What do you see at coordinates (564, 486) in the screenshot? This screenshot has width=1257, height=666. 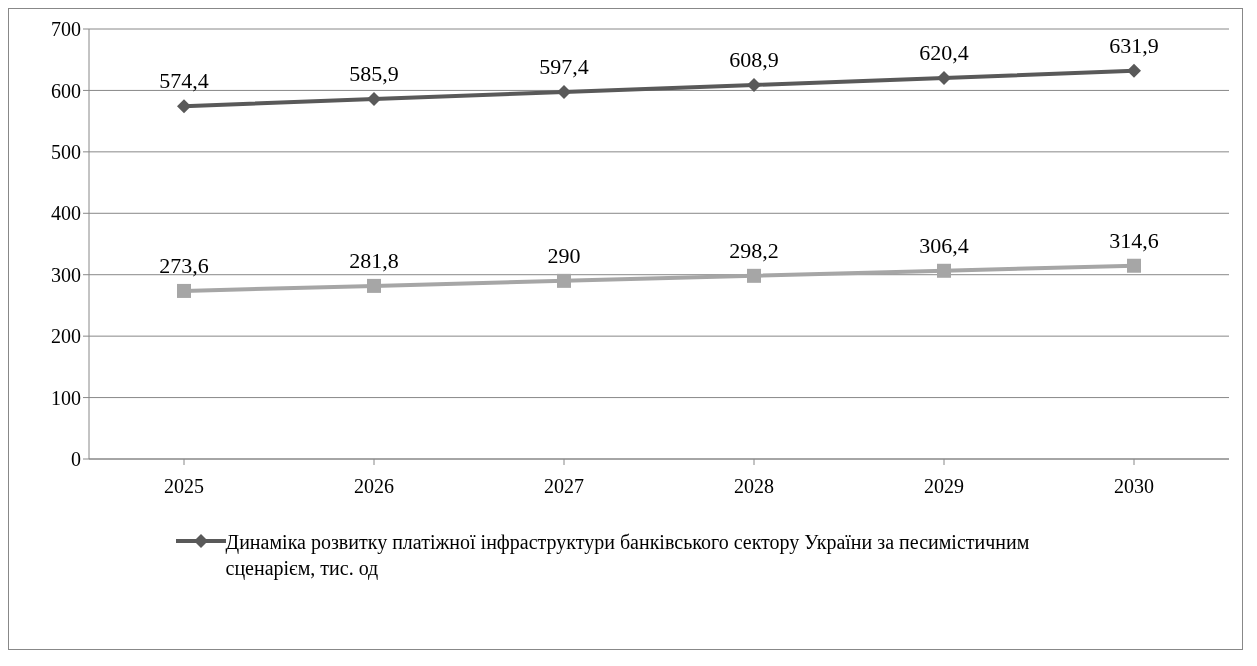 I see `x-tick-label: 2027` at bounding box center [564, 486].